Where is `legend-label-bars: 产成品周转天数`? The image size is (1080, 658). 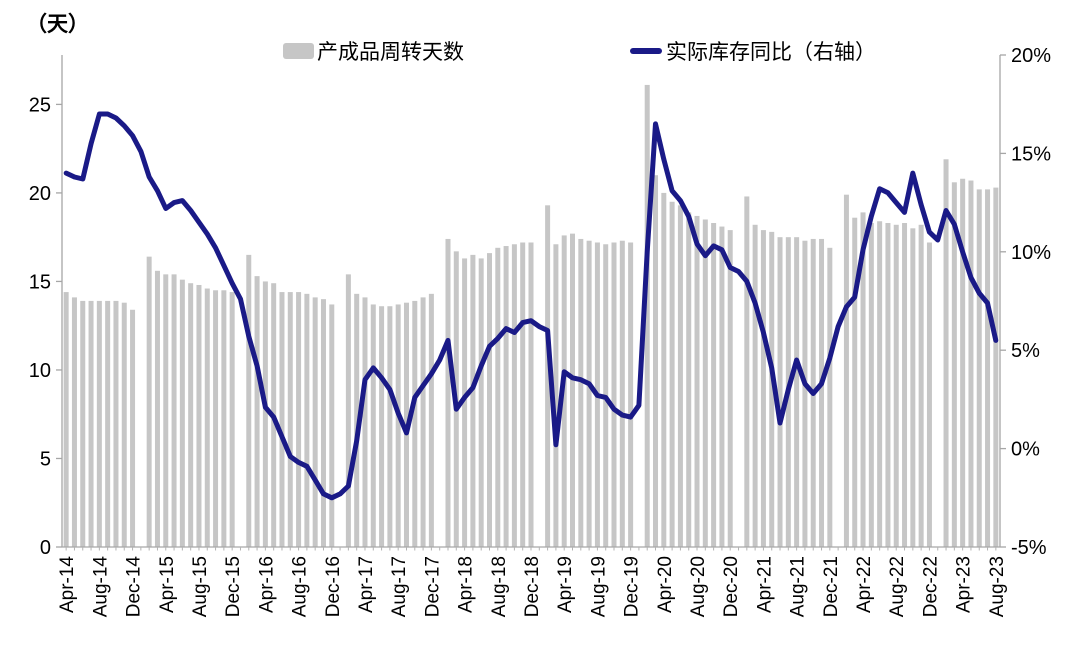
legend-label-bars: 产成品周转天数 is located at coordinates (390, 52).